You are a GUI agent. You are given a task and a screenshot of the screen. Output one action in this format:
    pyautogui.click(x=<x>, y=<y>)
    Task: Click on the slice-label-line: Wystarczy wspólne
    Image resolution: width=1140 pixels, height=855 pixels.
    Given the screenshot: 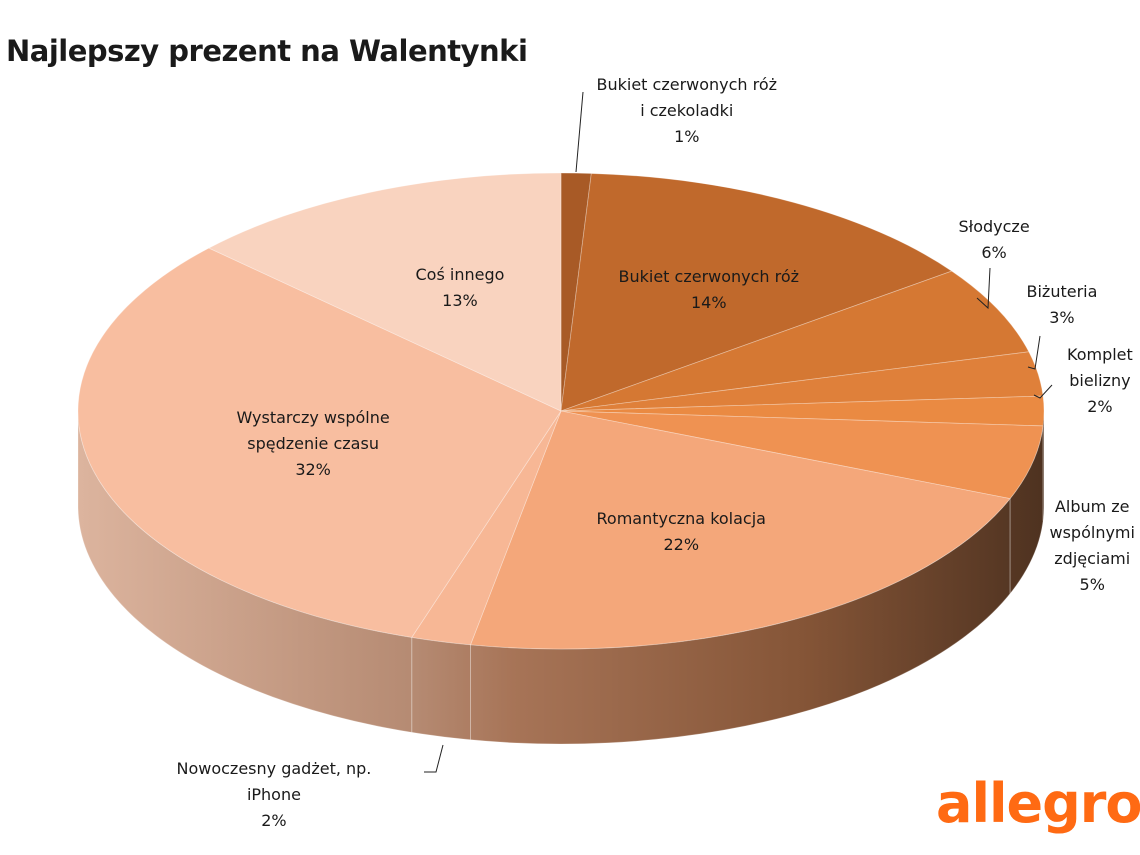 What is the action you would take?
    pyautogui.click(x=313, y=417)
    